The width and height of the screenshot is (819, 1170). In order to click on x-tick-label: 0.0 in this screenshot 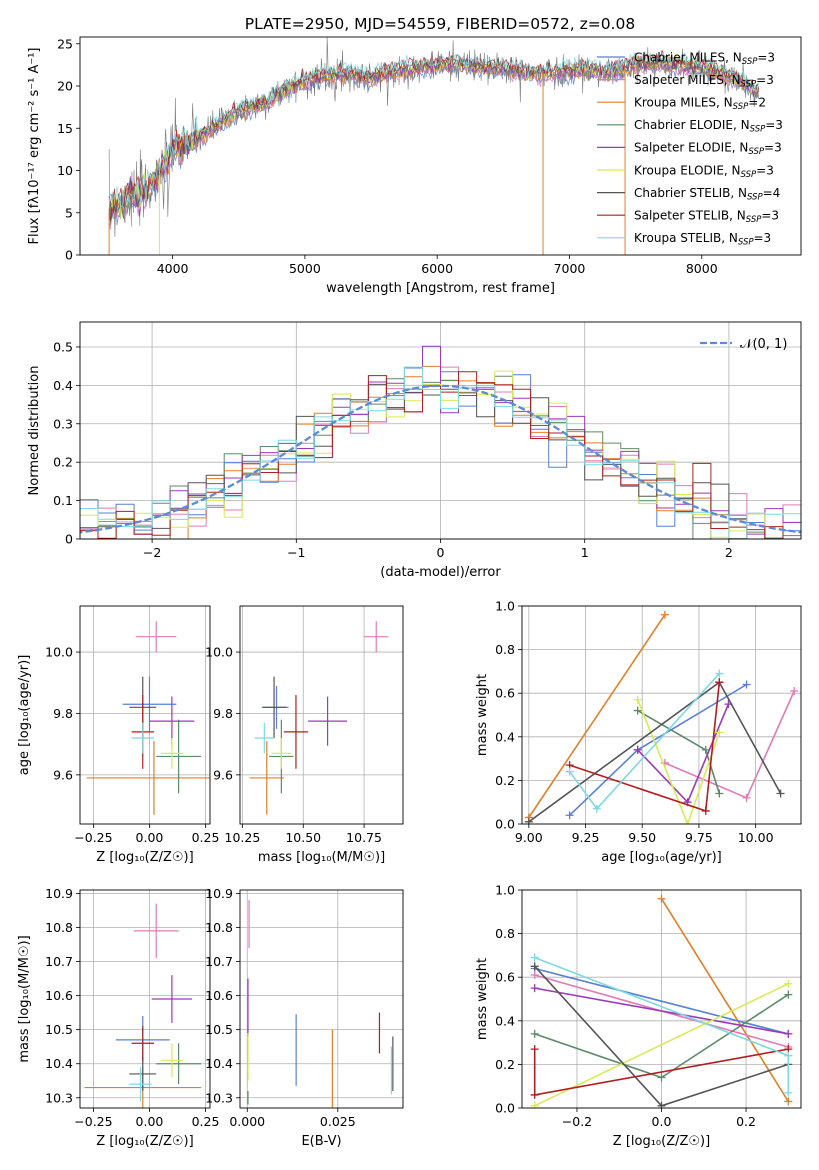, I will do `click(662, 1121)`.